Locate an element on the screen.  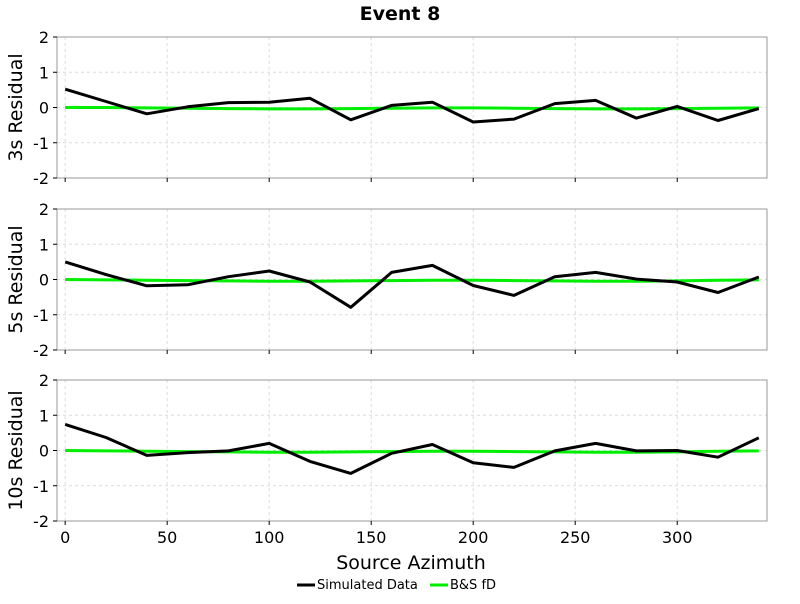
x-tick-label: 300 is located at coordinates (677, 537).